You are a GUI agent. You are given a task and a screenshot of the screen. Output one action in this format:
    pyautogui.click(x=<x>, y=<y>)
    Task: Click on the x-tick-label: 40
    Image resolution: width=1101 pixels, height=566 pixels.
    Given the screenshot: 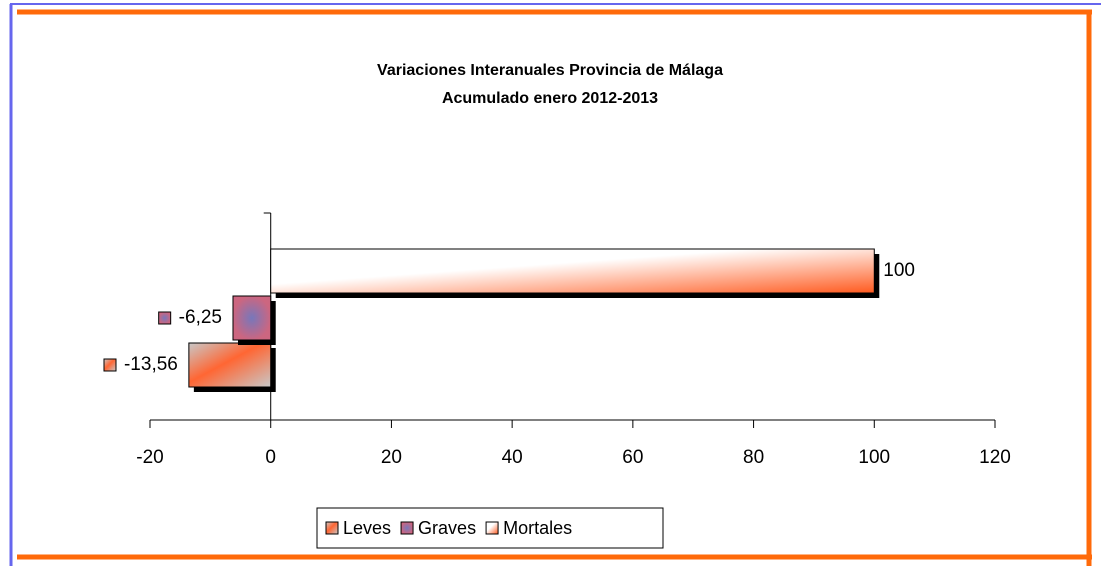 What is the action you would take?
    pyautogui.click(x=512, y=457)
    